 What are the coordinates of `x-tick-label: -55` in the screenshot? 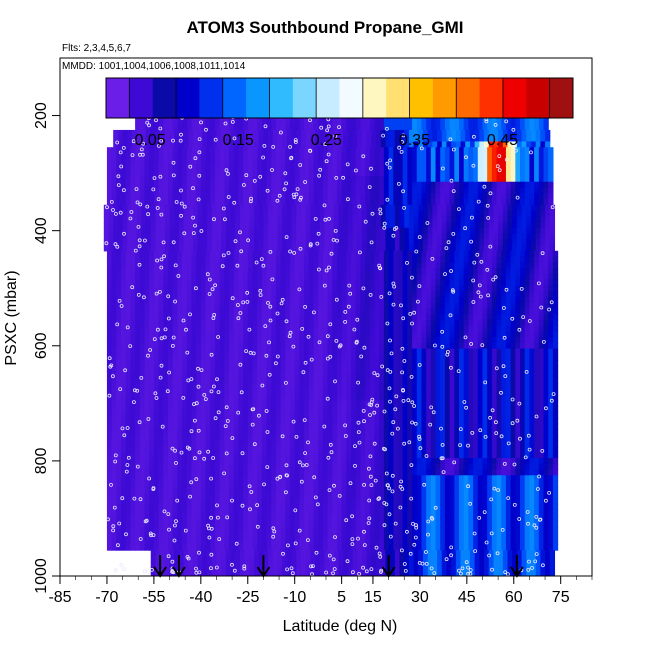 It's located at (153, 597).